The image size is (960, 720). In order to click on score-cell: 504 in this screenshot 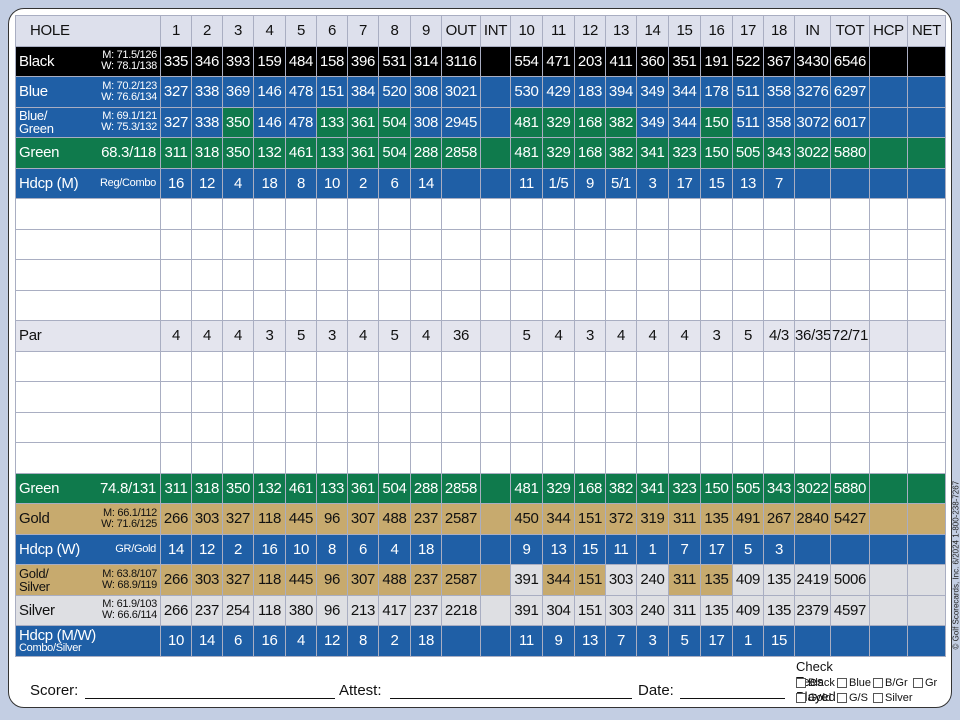, I will do `click(394, 488)`.